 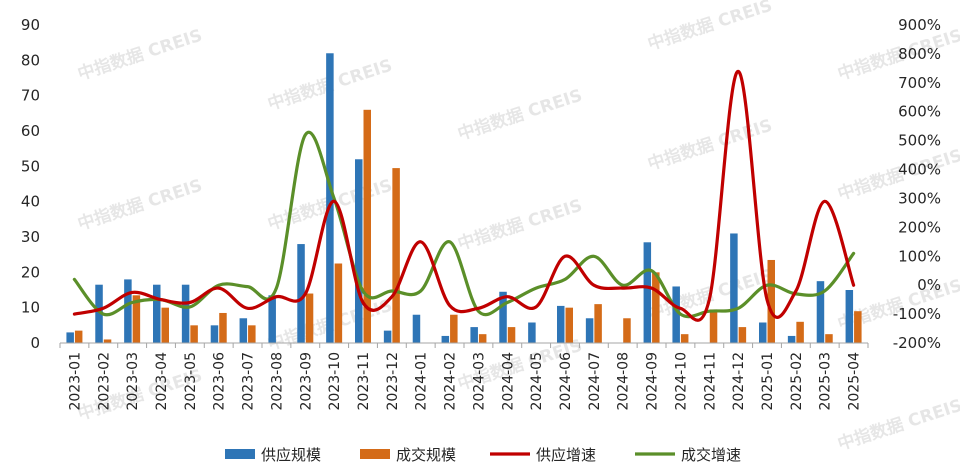 I want to click on x-tick-label: 2024-05, so click(x=537, y=381).